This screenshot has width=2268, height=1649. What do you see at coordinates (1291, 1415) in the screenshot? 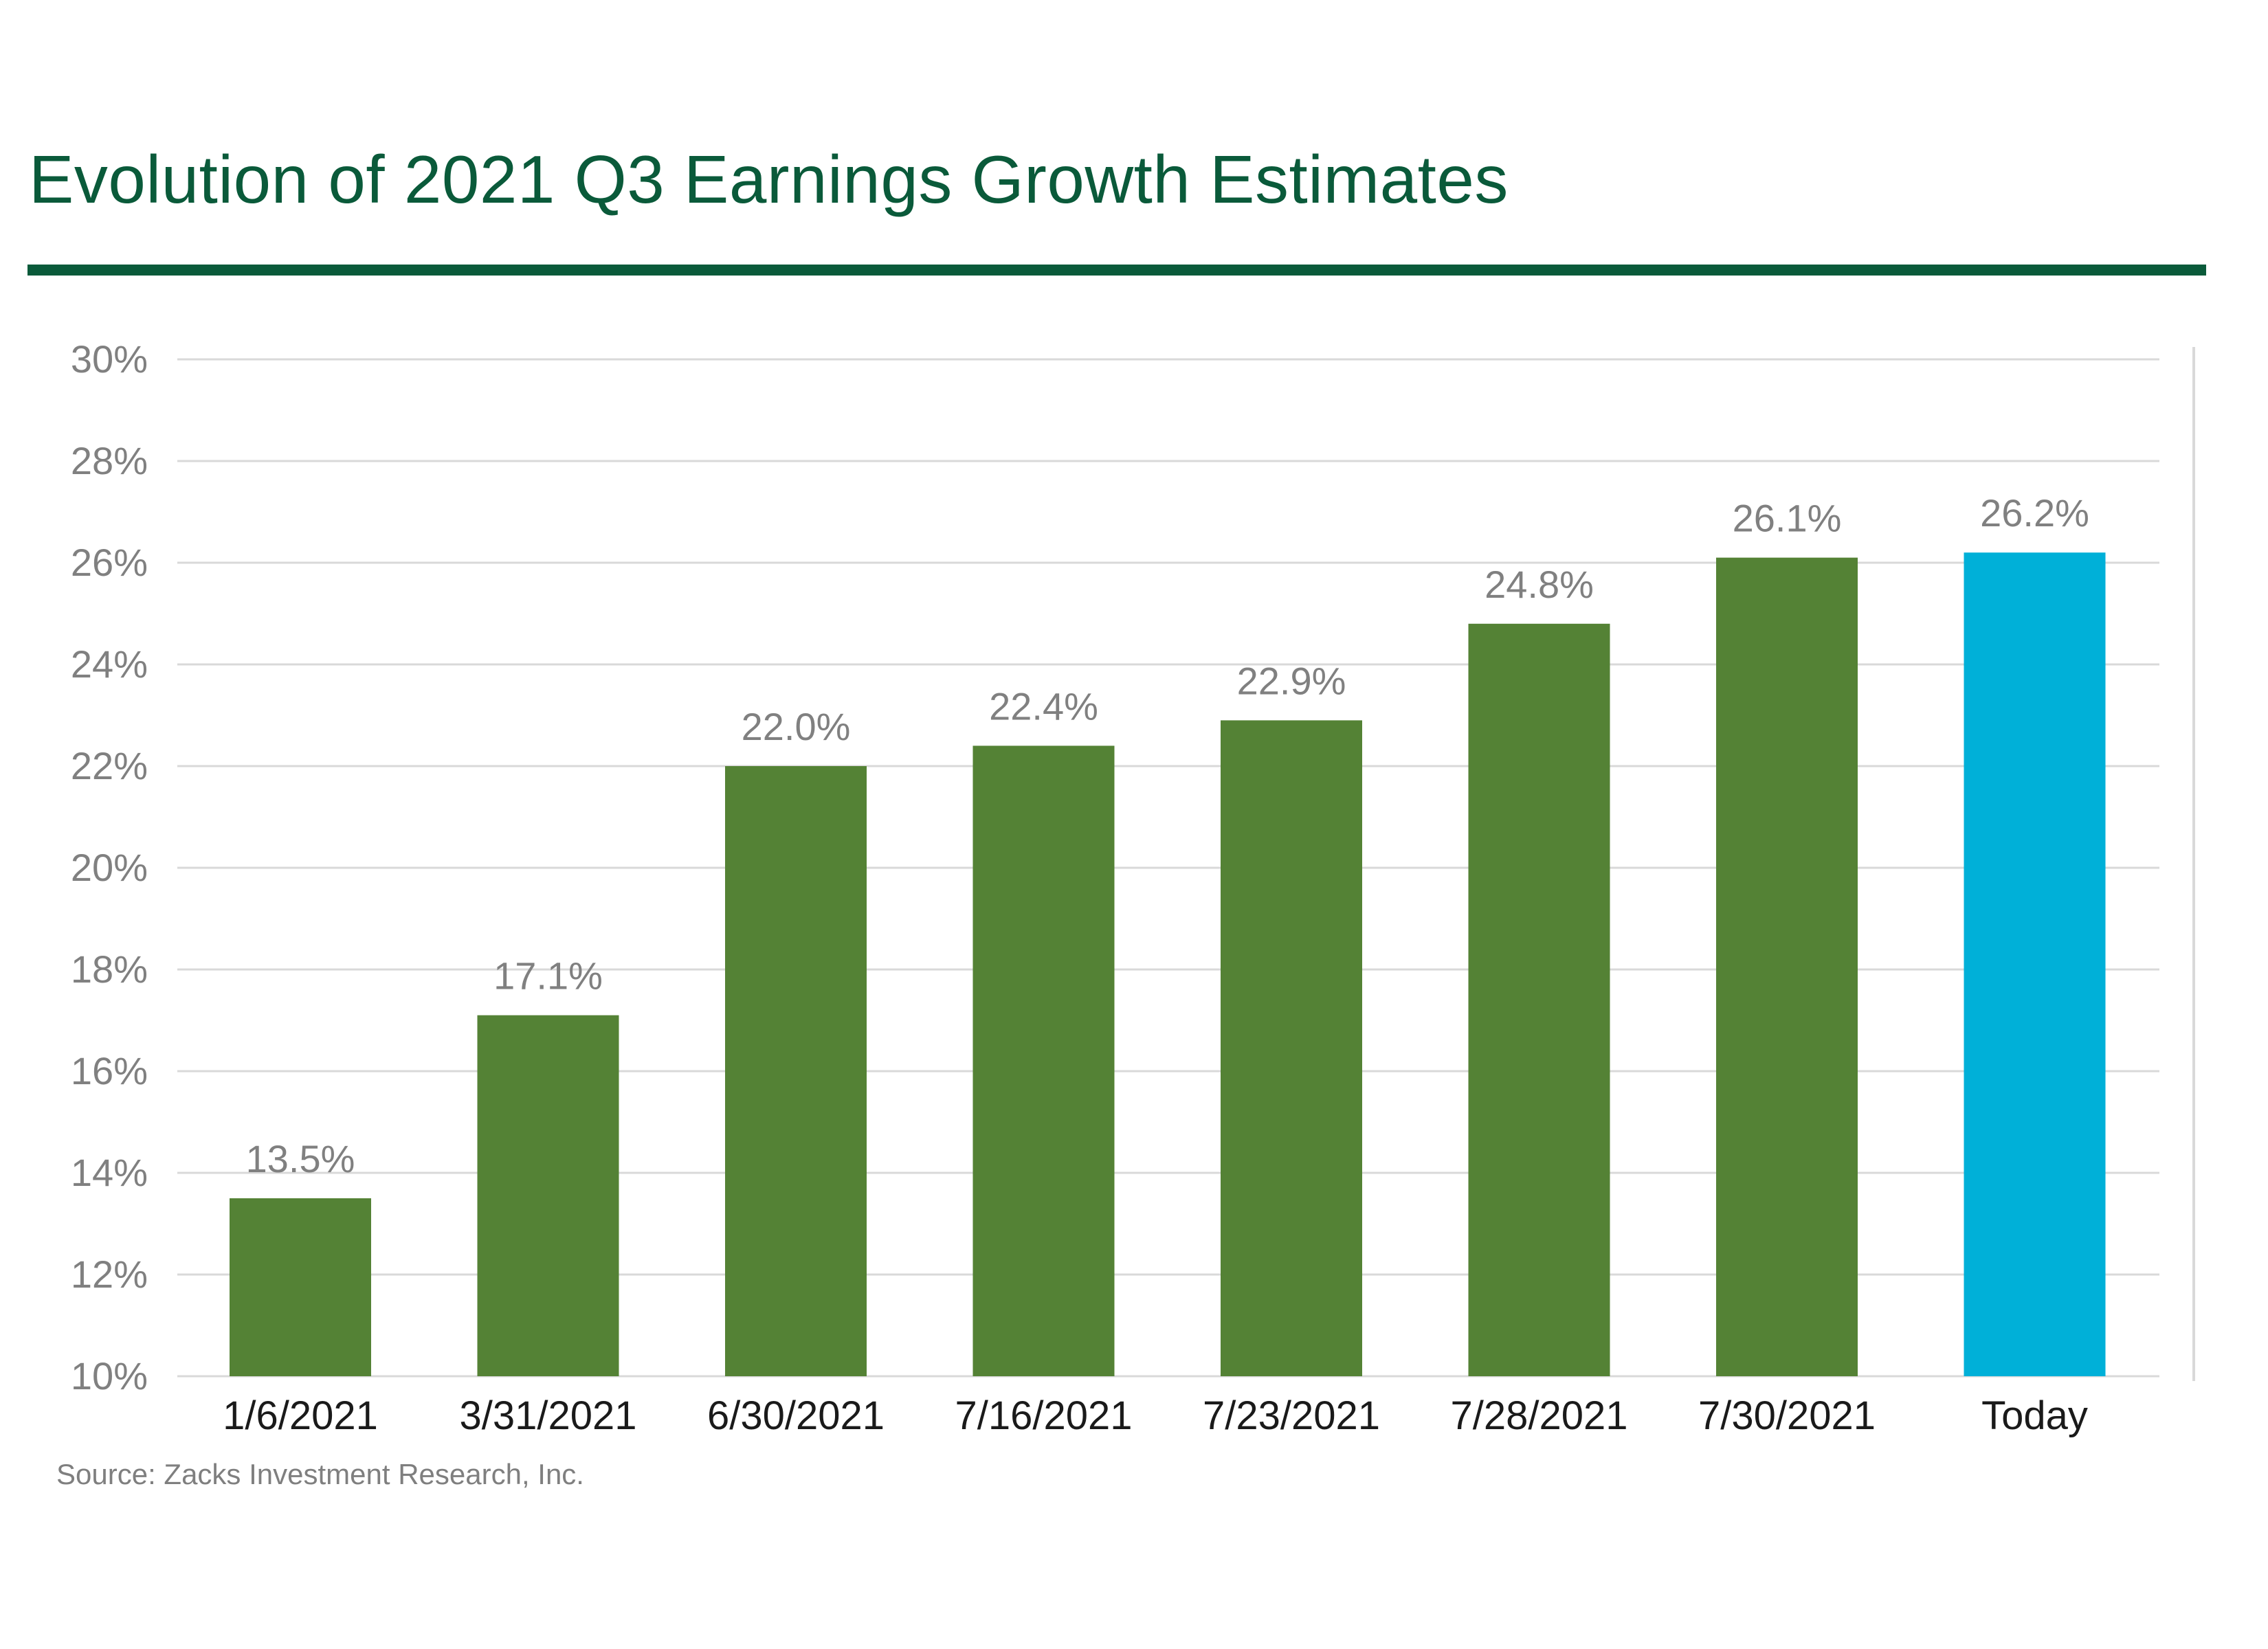
I see `x-tick-label: 7/23/2021` at bounding box center [1291, 1415].